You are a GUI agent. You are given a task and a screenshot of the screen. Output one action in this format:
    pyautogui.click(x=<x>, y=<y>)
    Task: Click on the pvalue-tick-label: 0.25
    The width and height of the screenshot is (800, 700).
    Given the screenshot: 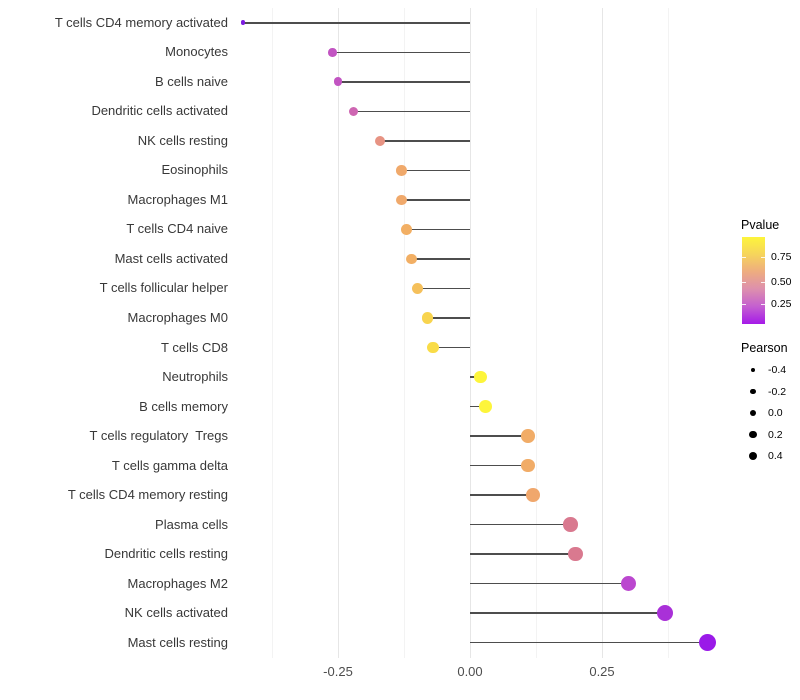 What is the action you would take?
    pyautogui.click(x=781, y=304)
    